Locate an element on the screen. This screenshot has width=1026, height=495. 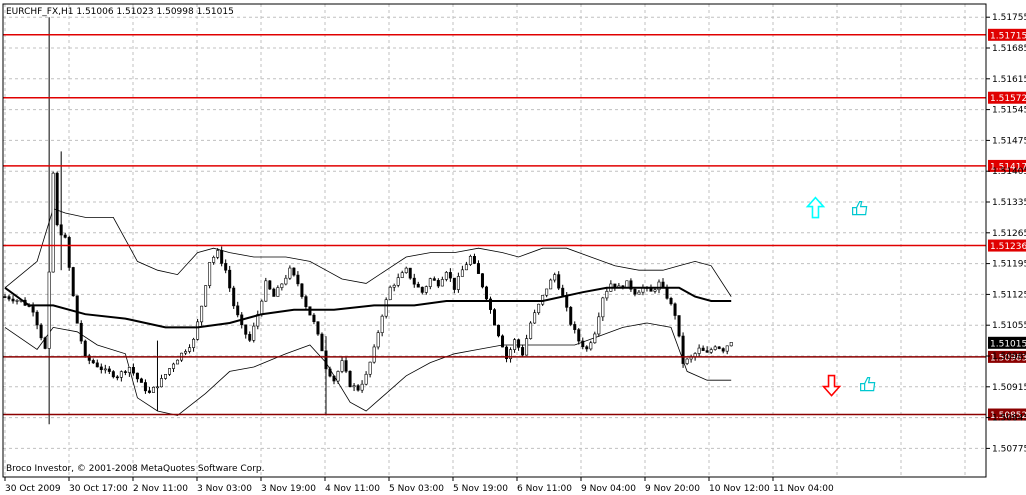
price-tick-label: 1.51615 is located at coordinates (1009, 80).